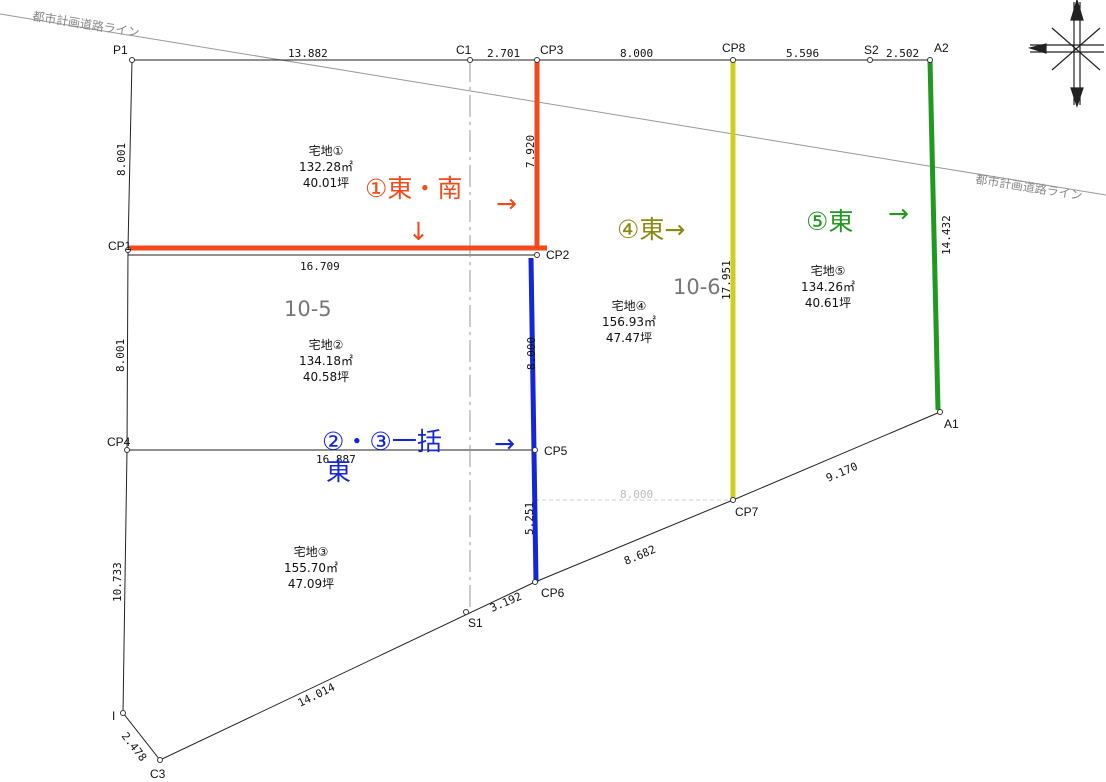 The width and height of the screenshot is (1106, 782). What do you see at coordinates (640, 555) in the screenshot?
I see `dim-cp7-cp6: 8.682` at bounding box center [640, 555].